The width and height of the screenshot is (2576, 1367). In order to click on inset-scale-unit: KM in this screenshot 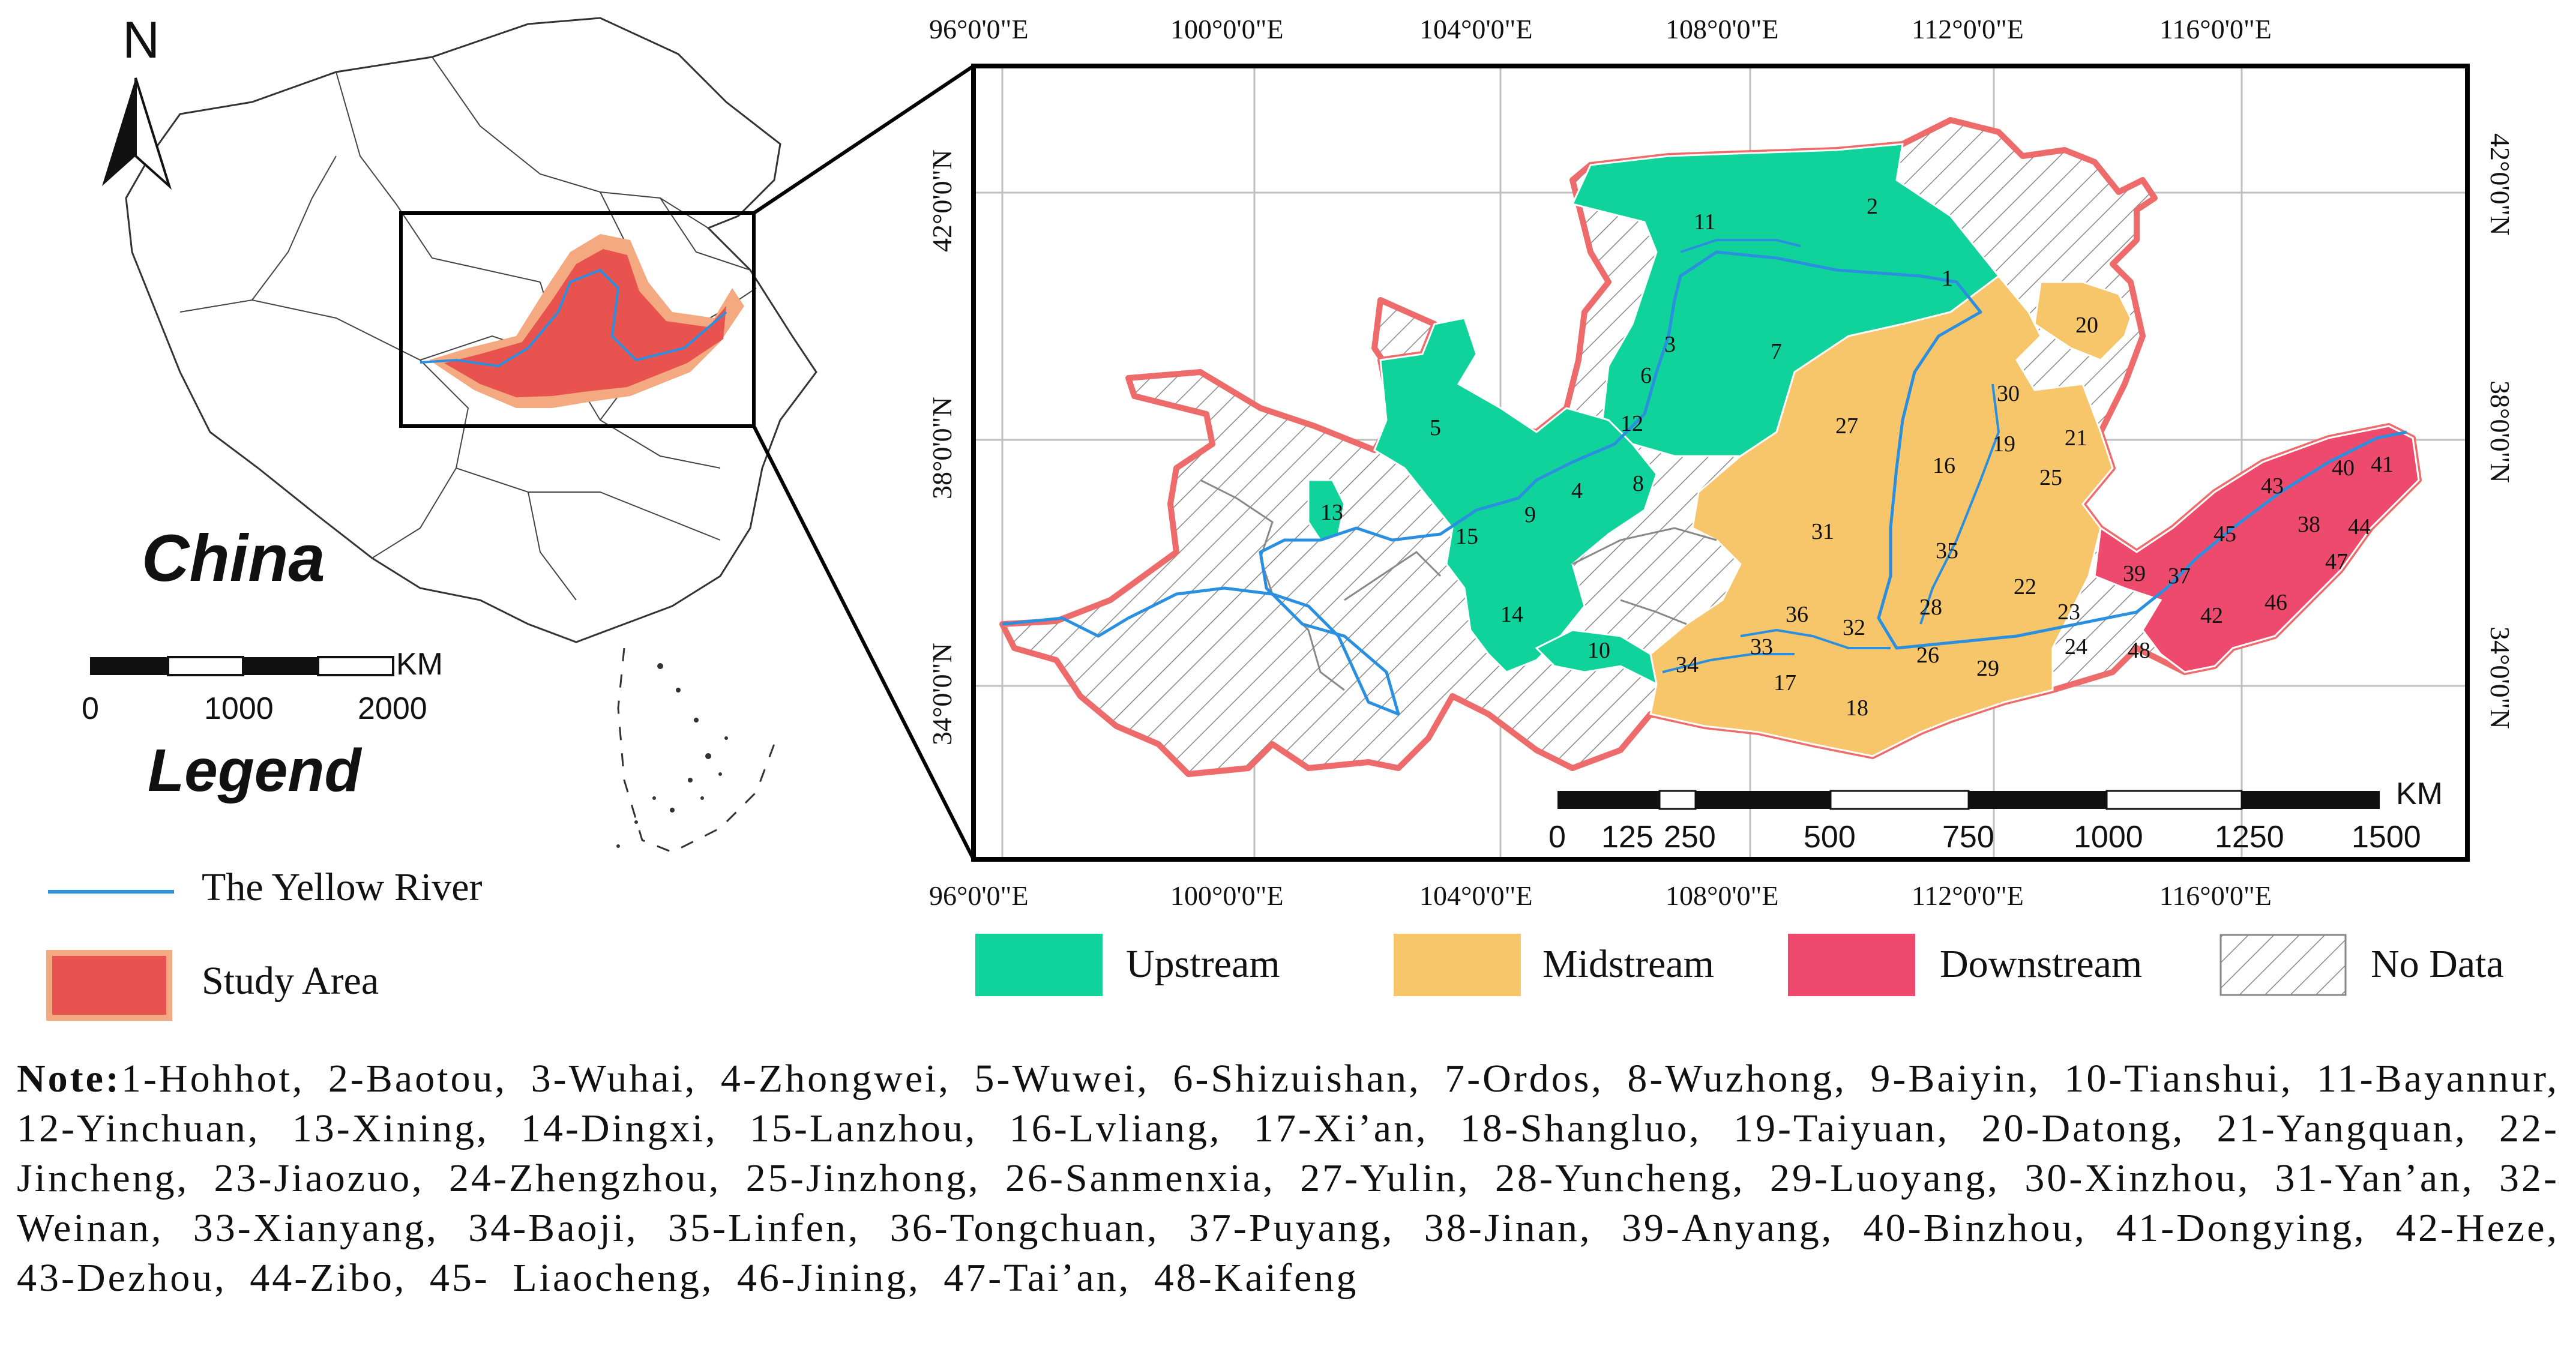, I will do `click(419, 664)`.